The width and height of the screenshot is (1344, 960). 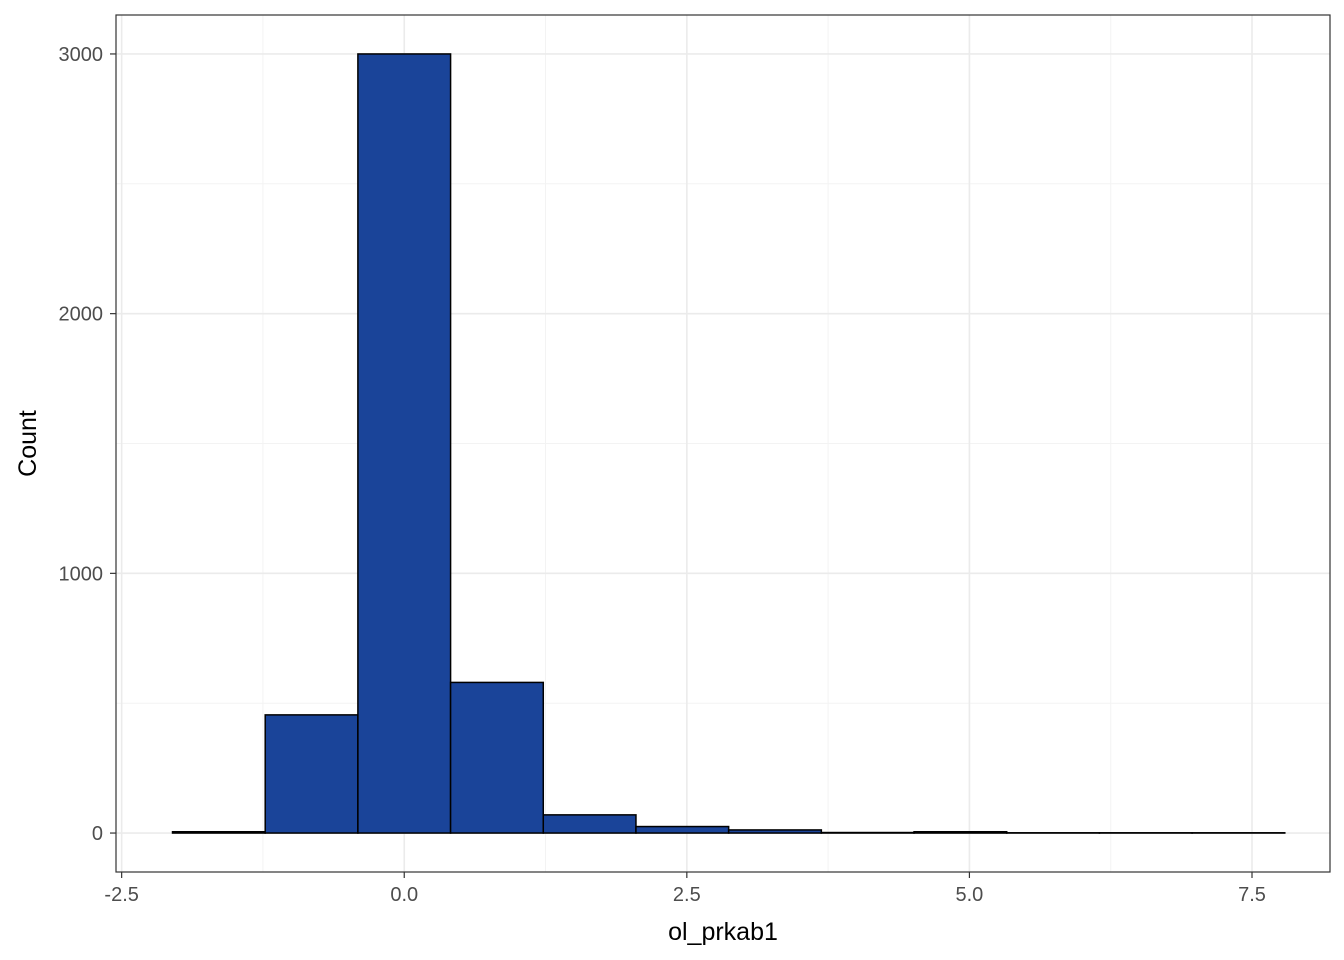 What do you see at coordinates (28, 443) in the screenshot?
I see `y-axis-title: Count` at bounding box center [28, 443].